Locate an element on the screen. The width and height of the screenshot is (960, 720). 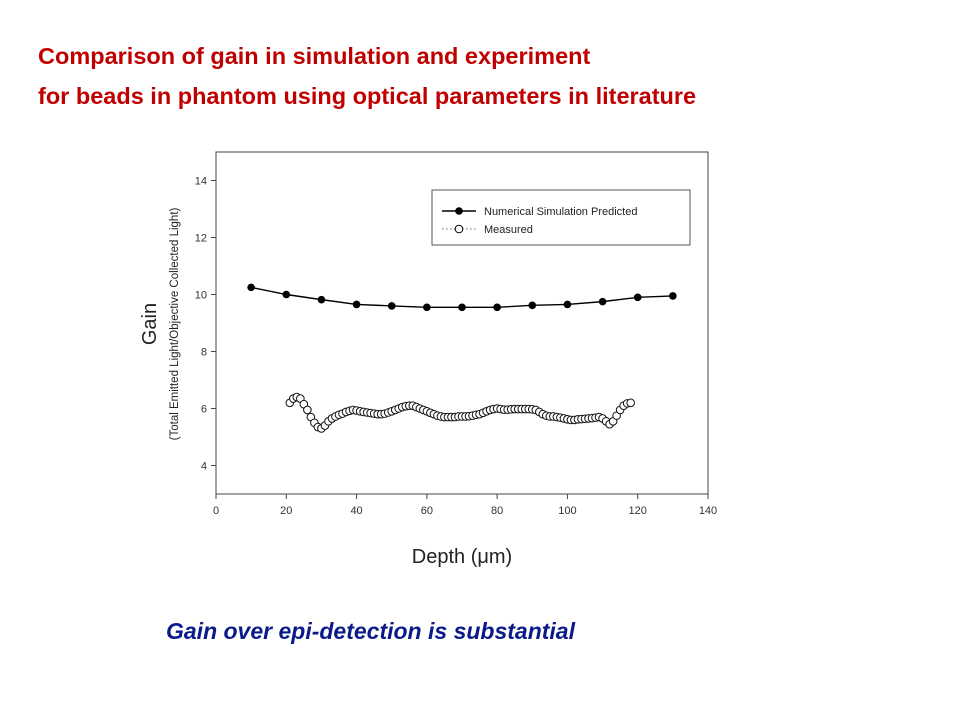
legend-box is located at coordinates (561, 217).